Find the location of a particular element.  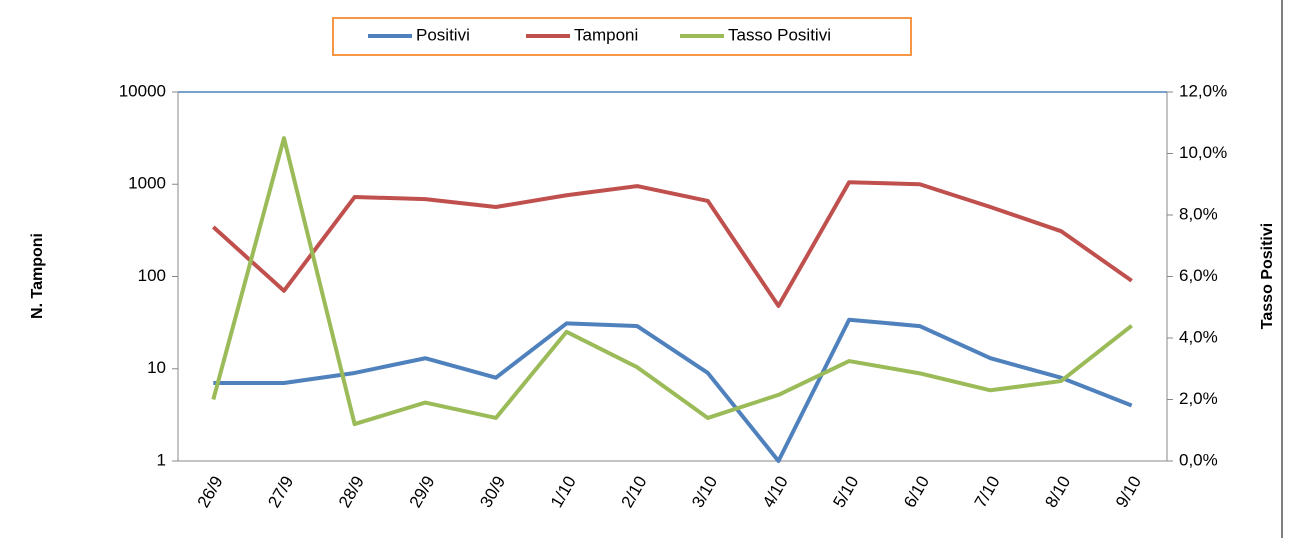

y-tick-label: 1000 is located at coordinates (147, 183).